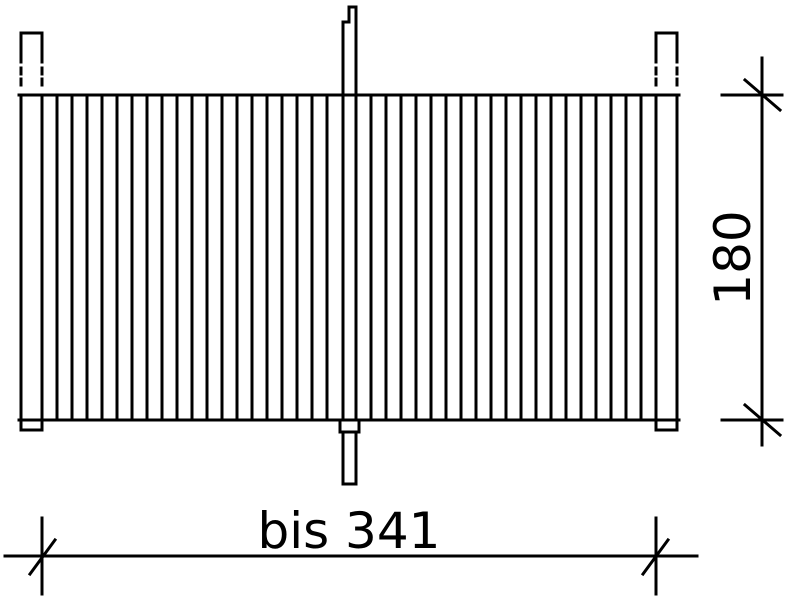  What do you see at coordinates (349, 245) in the screenshot?
I see `center-post` at bounding box center [349, 245].